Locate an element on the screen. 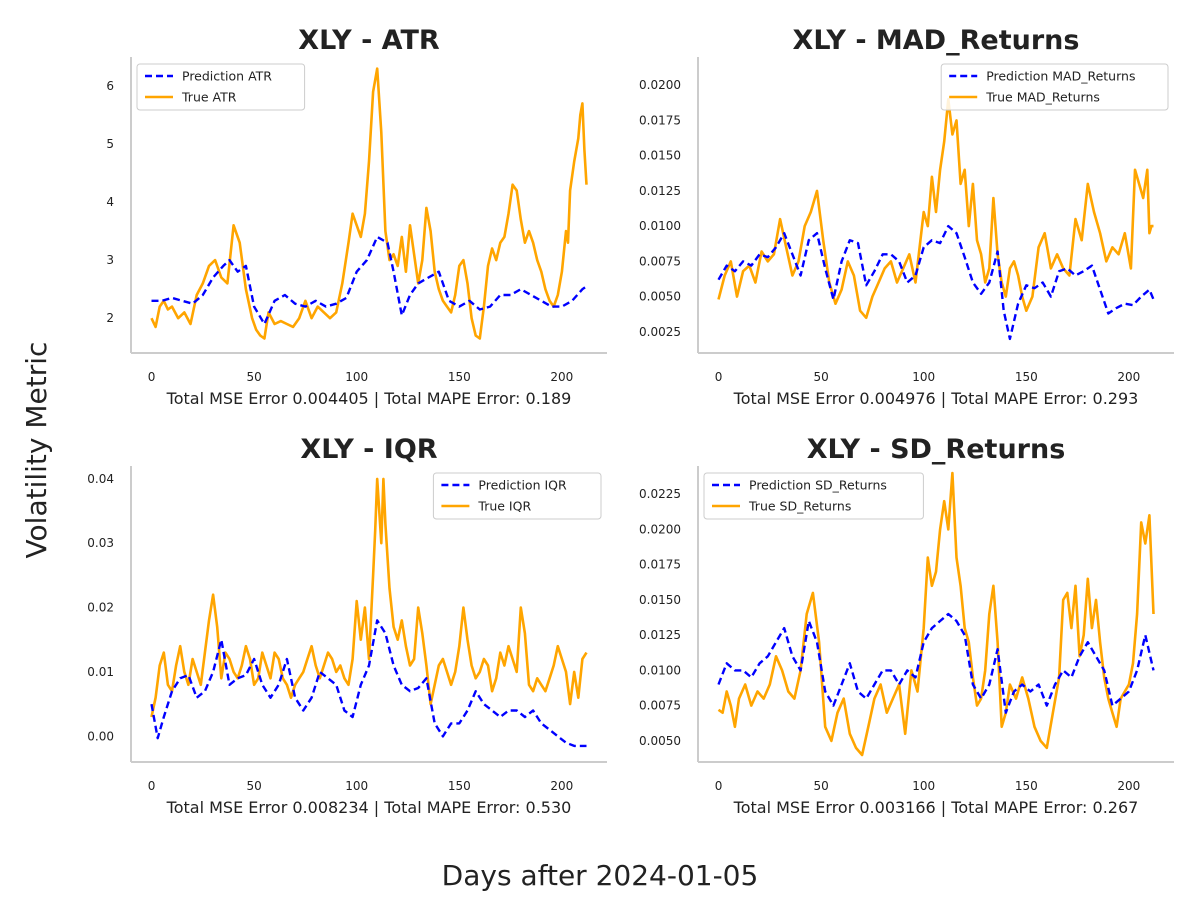 Image resolution: width=1200 pixels, height=900 pixels. figure-y-label: Volatility Metric is located at coordinates (36, 450).